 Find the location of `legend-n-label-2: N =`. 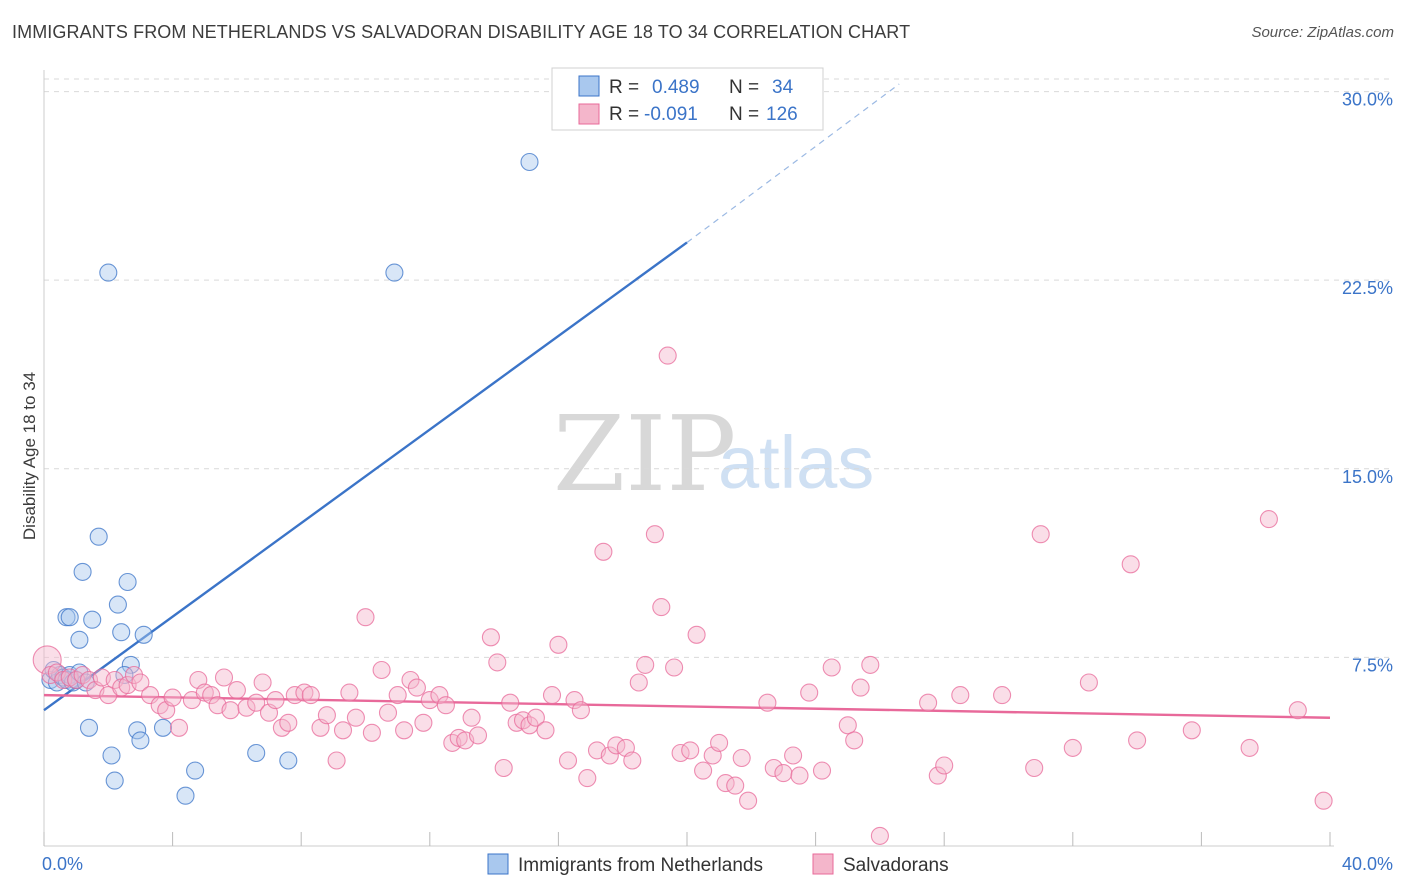

legend-n-label-2: N = is located at coordinates (744, 114).